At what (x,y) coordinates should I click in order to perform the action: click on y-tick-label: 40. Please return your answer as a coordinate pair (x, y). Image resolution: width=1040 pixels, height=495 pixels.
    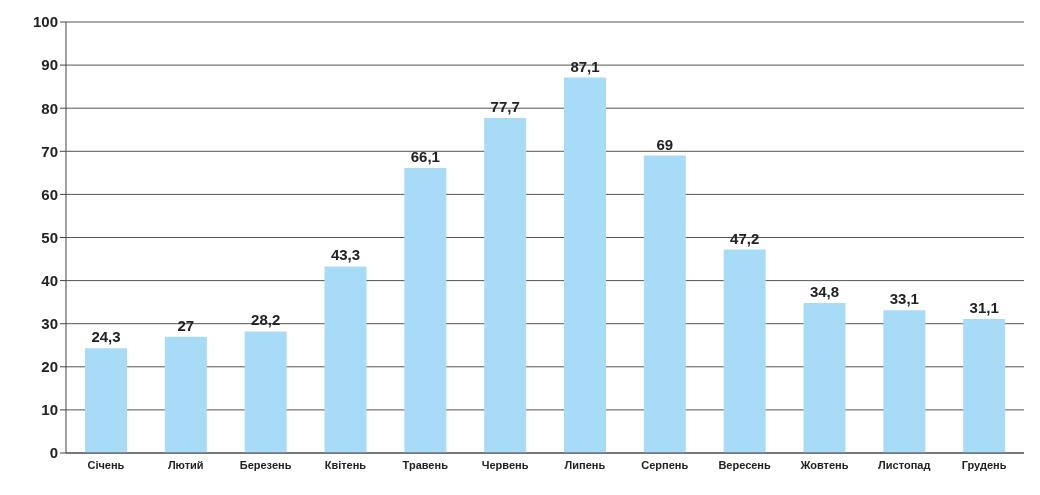
    Looking at the image, I should click on (49, 280).